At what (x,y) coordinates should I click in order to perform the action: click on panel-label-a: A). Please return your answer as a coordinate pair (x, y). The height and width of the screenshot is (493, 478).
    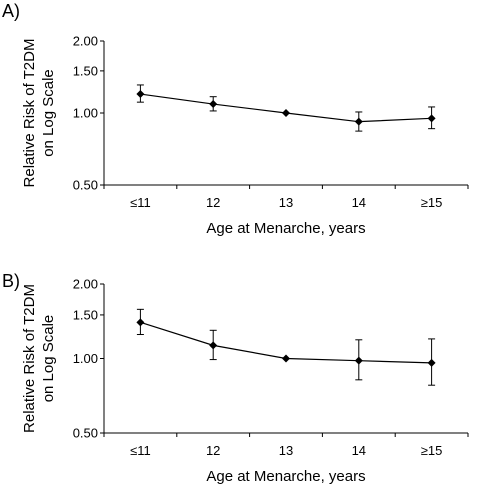
    Looking at the image, I should click on (11, 11).